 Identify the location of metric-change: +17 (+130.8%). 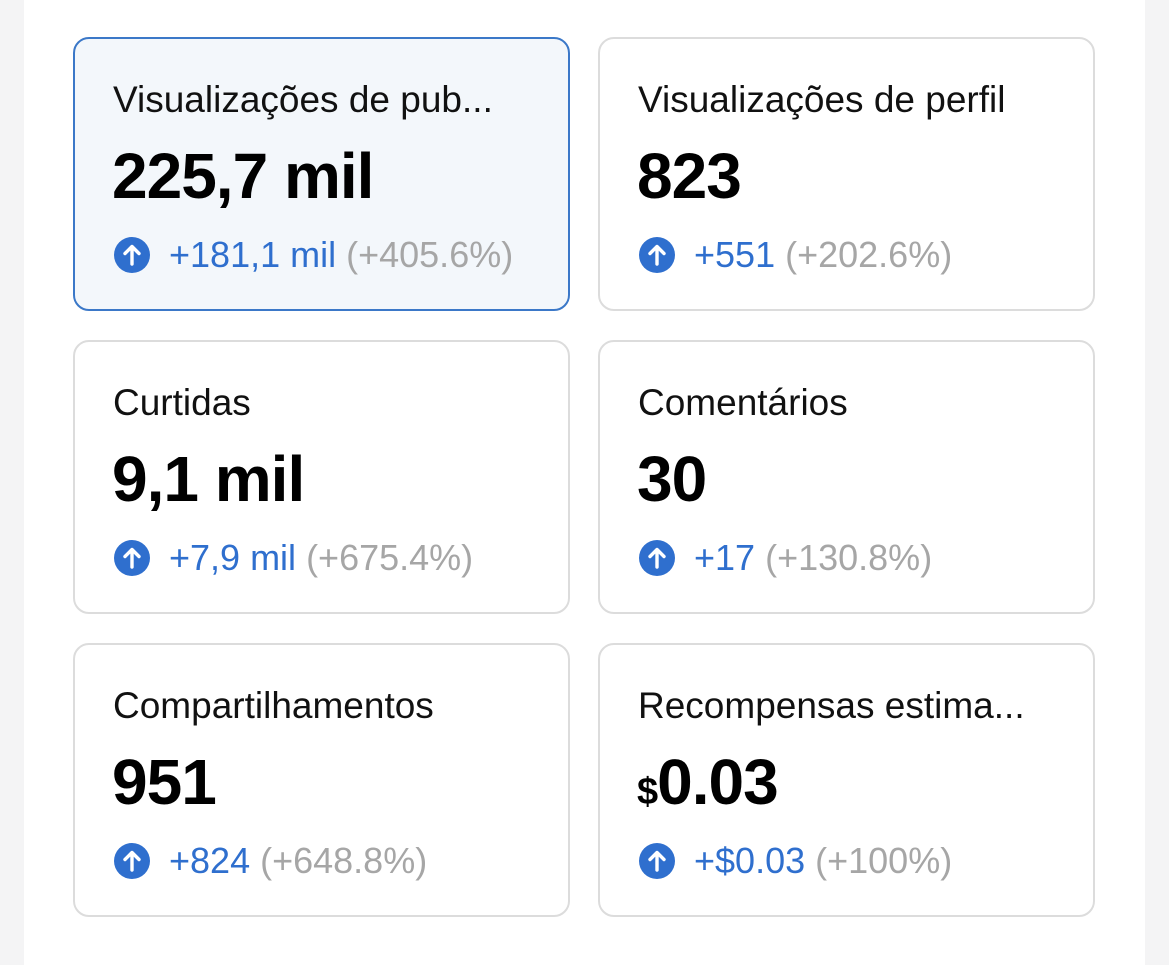
(785, 557).